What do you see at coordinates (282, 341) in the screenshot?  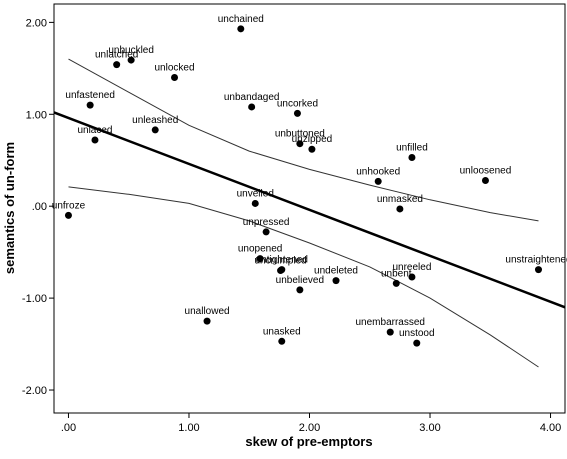 I see `data-point-unasked` at bounding box center [282, 341].